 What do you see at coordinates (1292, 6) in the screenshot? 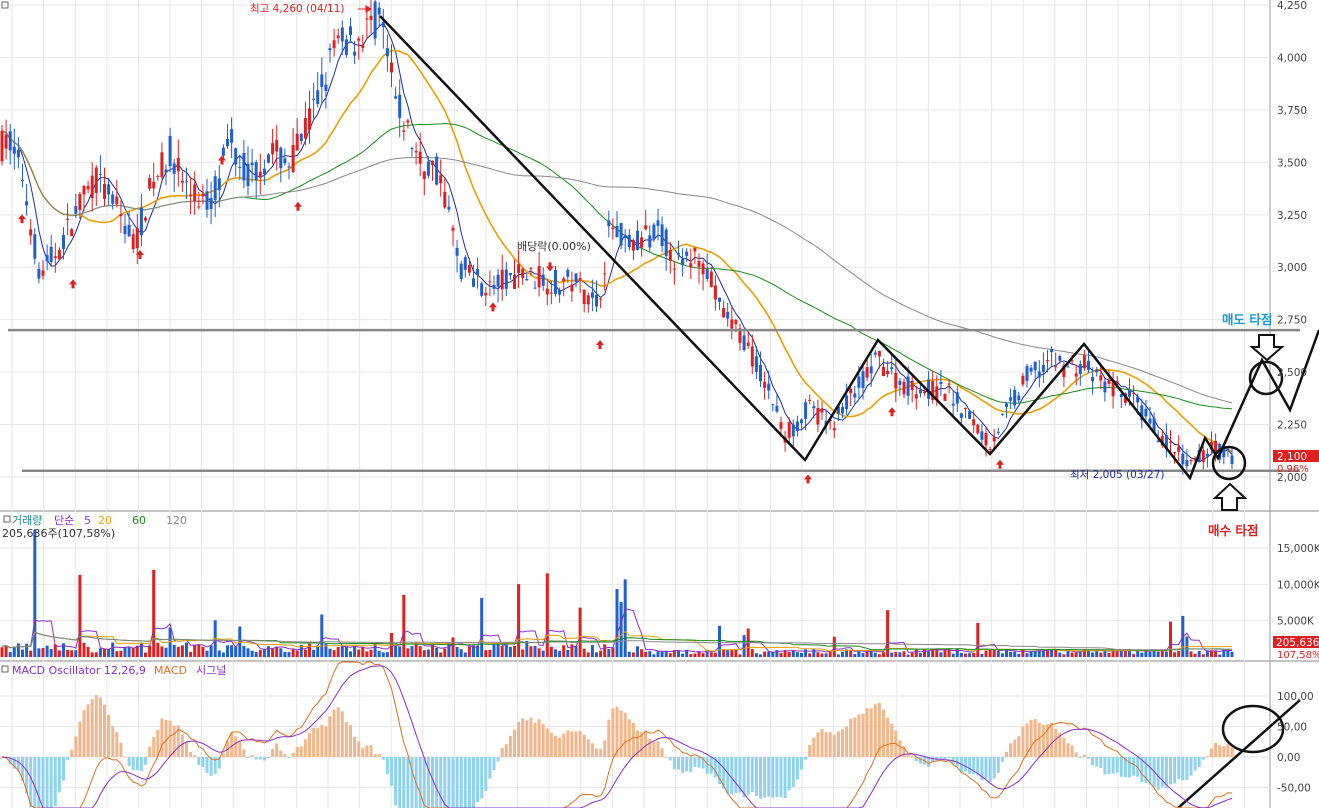
I see `price-tick-label: 4,250` at bounding box center [1292, 6].